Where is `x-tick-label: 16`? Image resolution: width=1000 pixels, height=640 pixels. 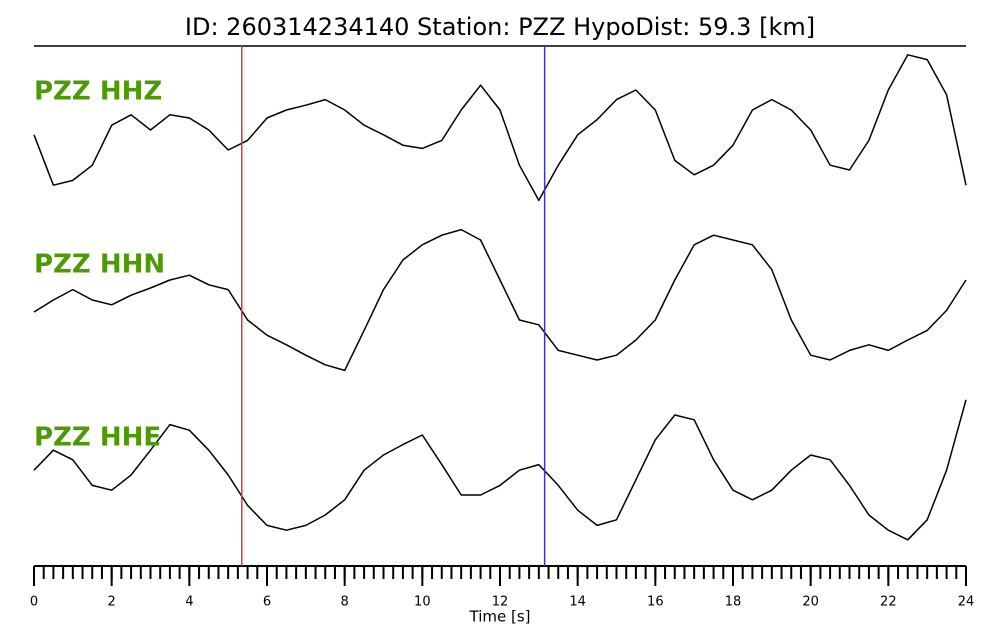
x-tick-label: 16 is located at coordinates (655, 602).